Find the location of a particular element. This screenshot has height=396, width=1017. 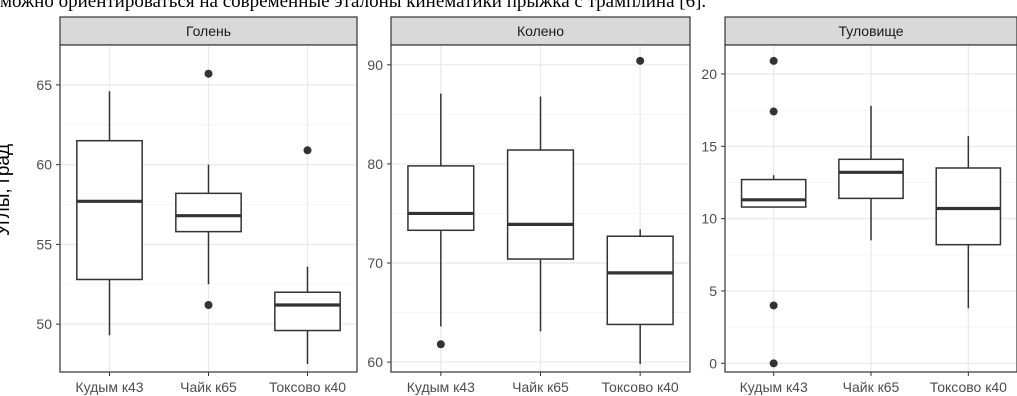

panel-title: Голень is located at coordinates (208, 31).